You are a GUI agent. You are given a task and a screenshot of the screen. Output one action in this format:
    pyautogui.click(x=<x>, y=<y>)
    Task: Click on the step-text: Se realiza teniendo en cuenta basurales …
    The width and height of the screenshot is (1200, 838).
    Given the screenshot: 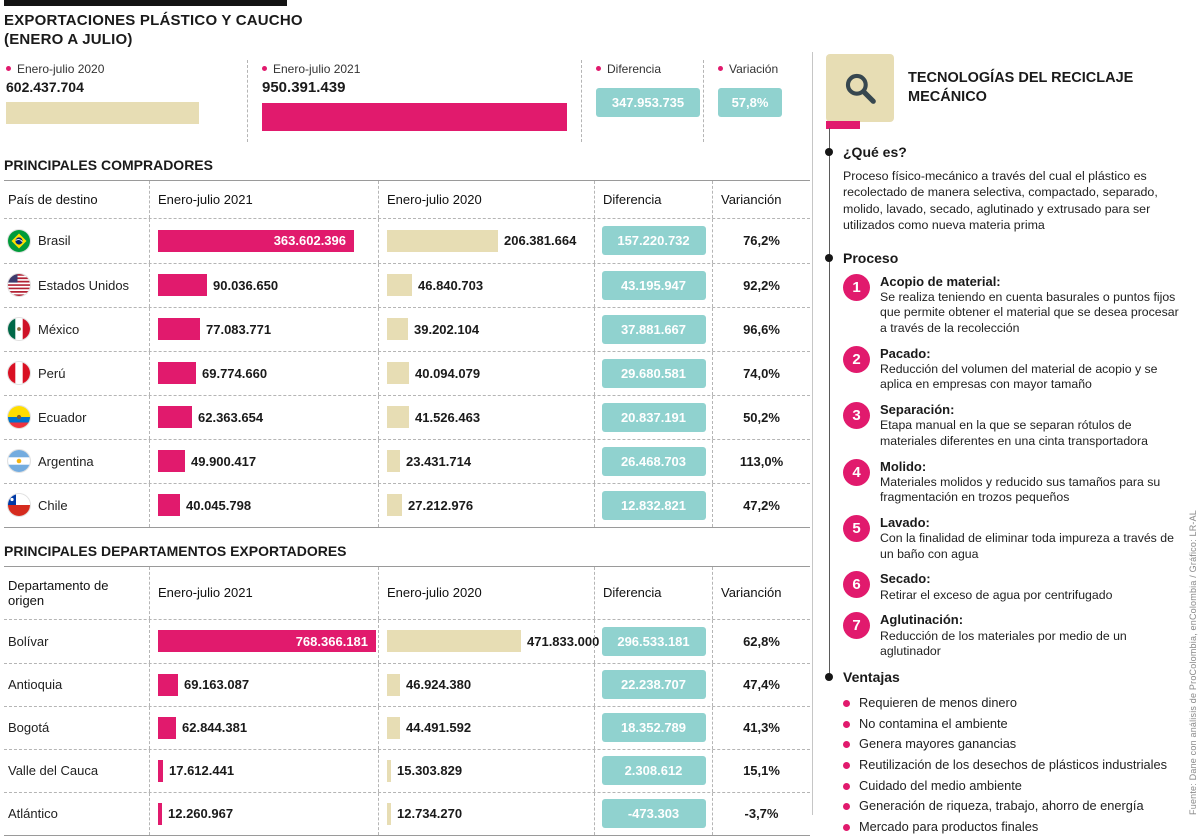 What is the action you would take?
    pyautogui.click(x=1029, y=312)
    